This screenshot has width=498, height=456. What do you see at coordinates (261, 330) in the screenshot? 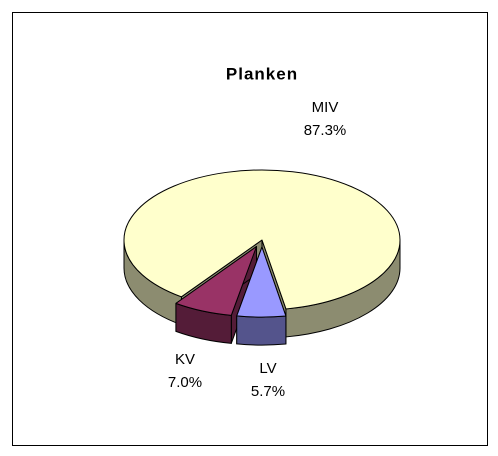
I see `slice-side` at bounding box center [261, 330].